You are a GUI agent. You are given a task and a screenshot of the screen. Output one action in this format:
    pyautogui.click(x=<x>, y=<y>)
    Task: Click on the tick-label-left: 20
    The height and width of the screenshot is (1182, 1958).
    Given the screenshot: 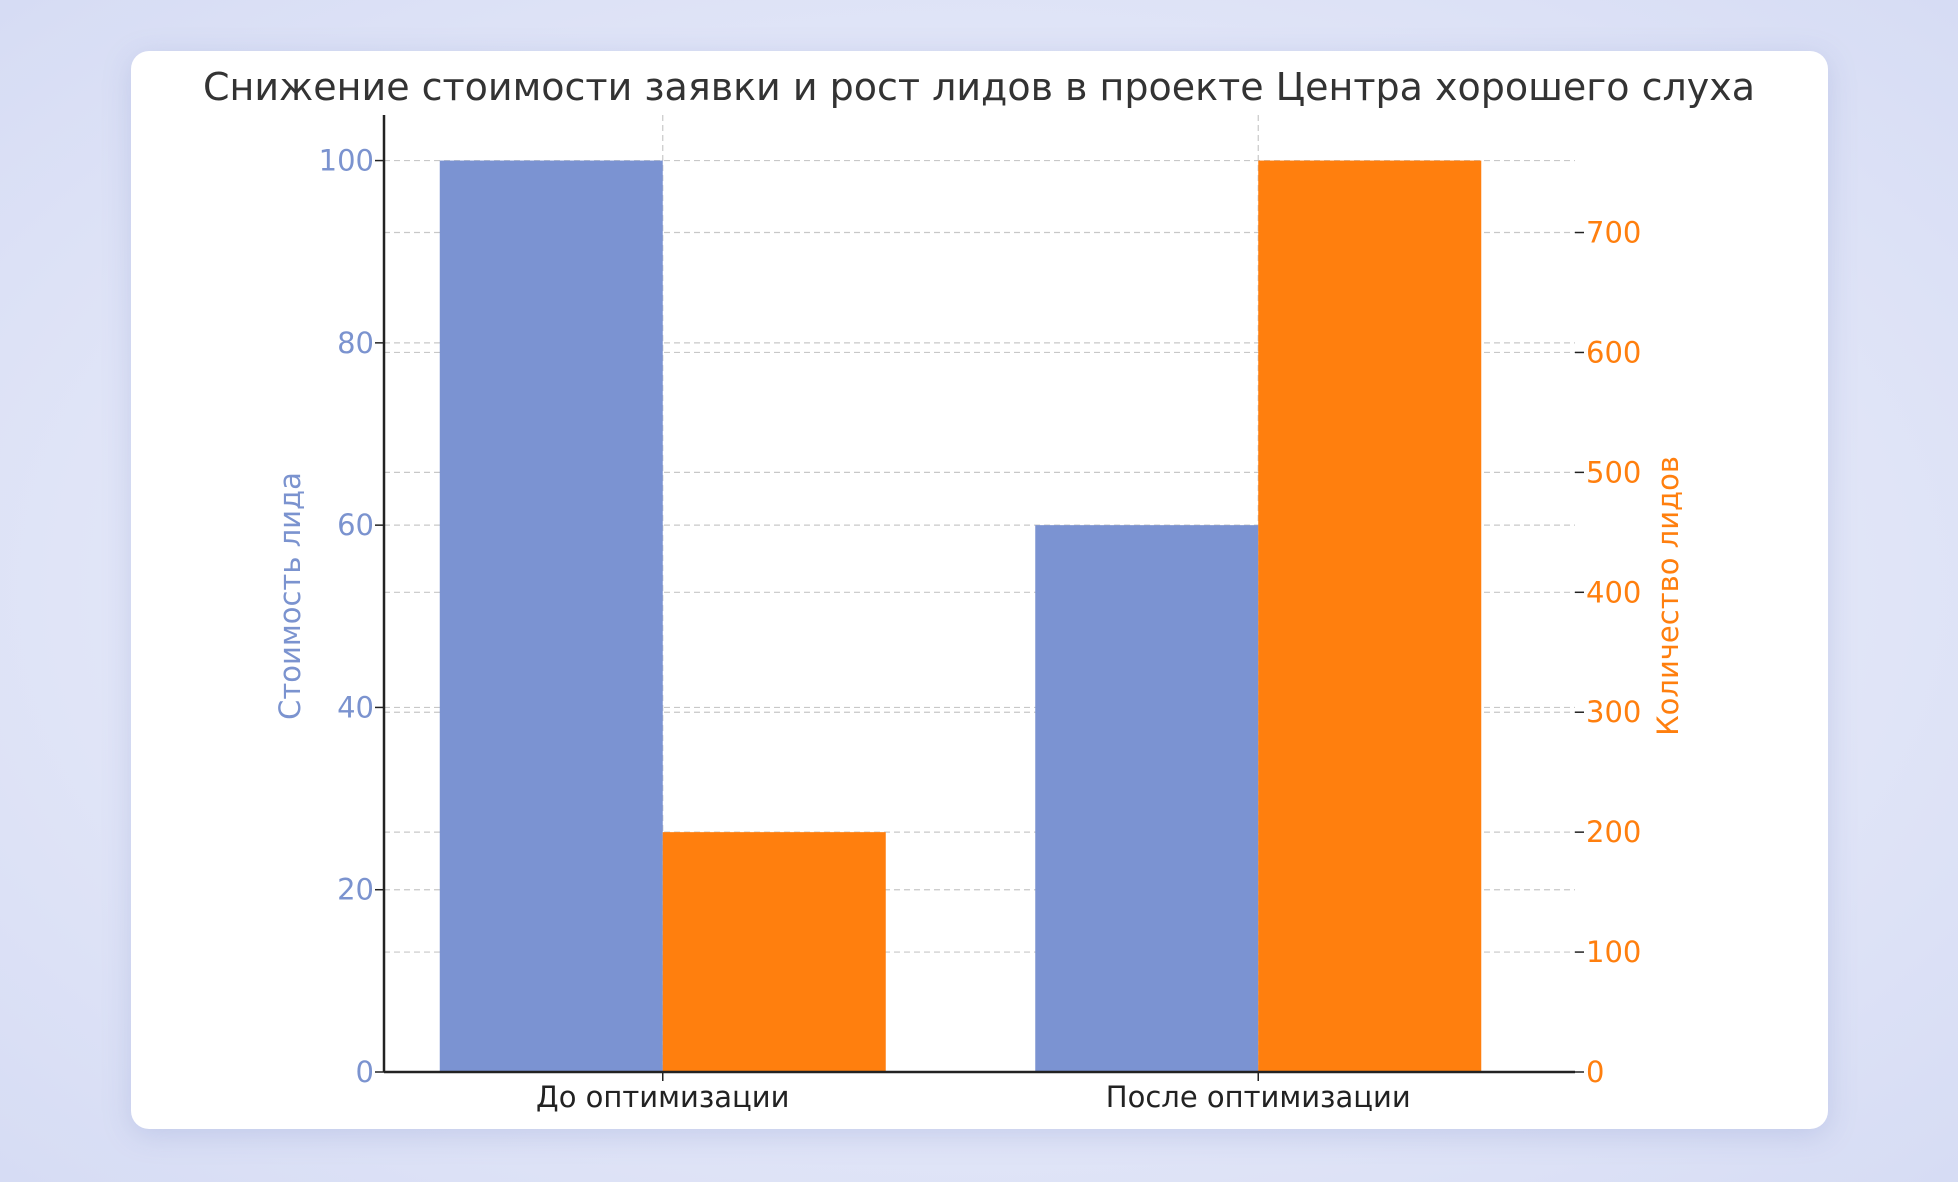 What is the action you would take?
    pyautogui.click(x=355, y=890)
    